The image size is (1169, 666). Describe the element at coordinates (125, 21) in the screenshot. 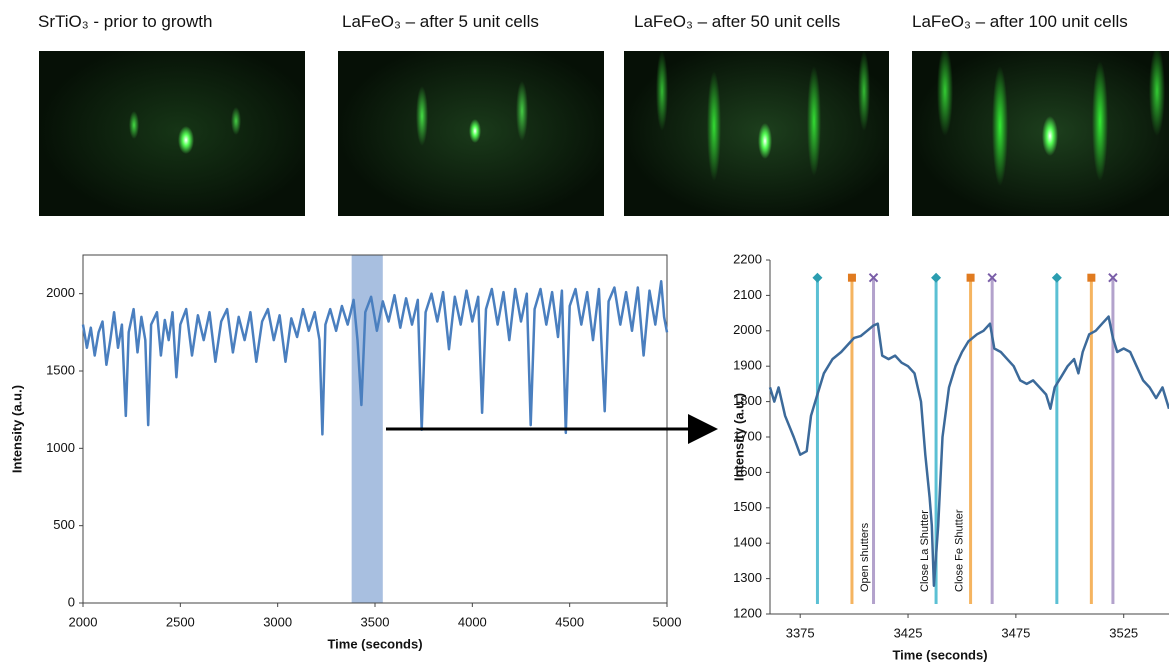

I see `image-caption: SrTiO₃ - prior to growth` at that location.